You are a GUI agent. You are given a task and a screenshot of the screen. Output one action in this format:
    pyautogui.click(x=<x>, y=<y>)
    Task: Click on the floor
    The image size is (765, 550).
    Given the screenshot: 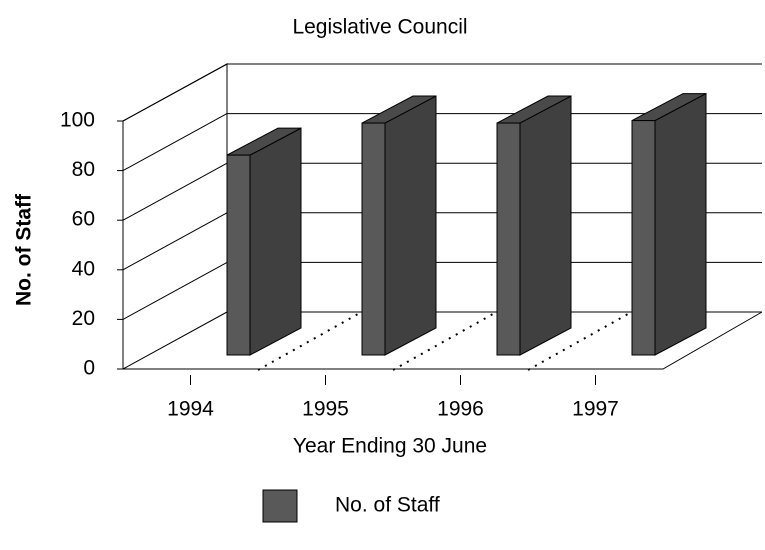 What is the action you would take?
    pyautogui.click(x=443, y=340)
    